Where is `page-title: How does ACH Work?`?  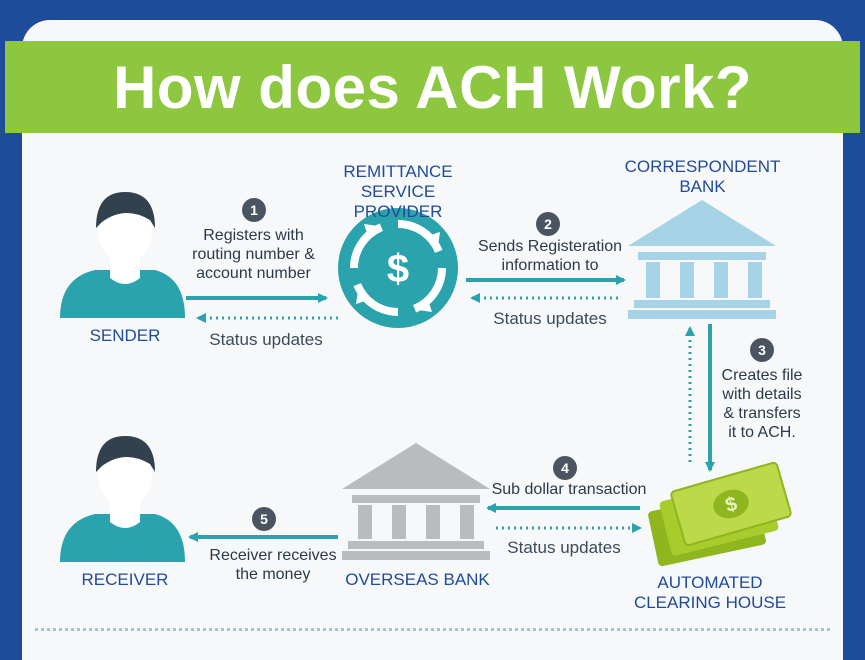 page-title: How does ACH Work? is located at coordinates (432, 87).